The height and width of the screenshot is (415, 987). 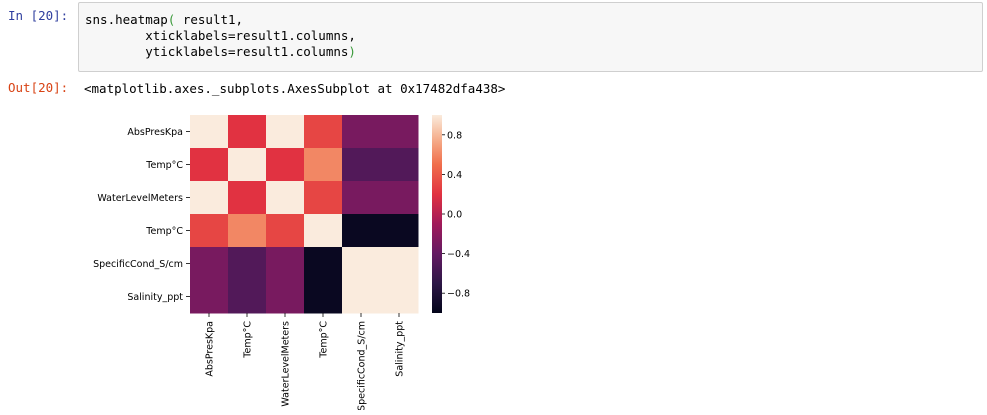 I want to click on x-tick-label: WaterLevelMeters, so click(x=286, y=364).